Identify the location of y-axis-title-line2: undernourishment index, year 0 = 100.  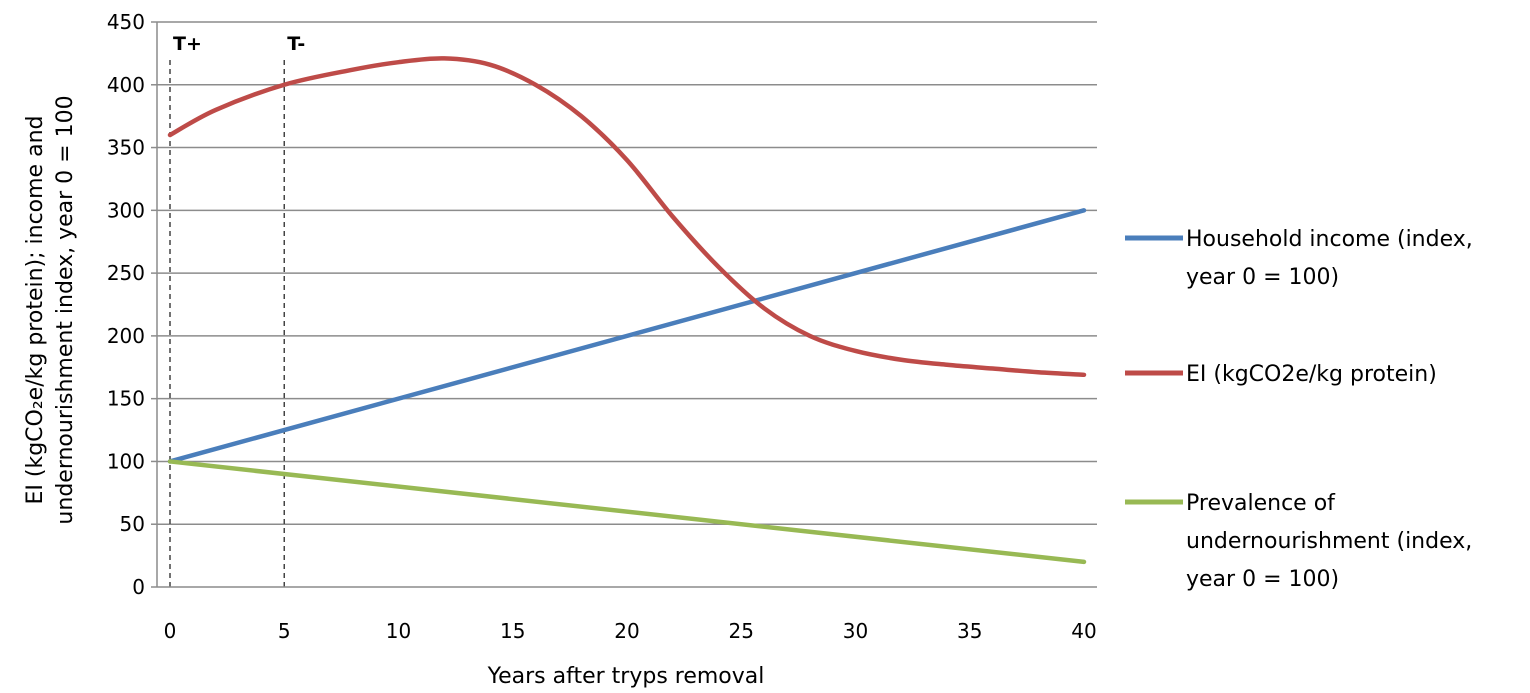
(65, 309).